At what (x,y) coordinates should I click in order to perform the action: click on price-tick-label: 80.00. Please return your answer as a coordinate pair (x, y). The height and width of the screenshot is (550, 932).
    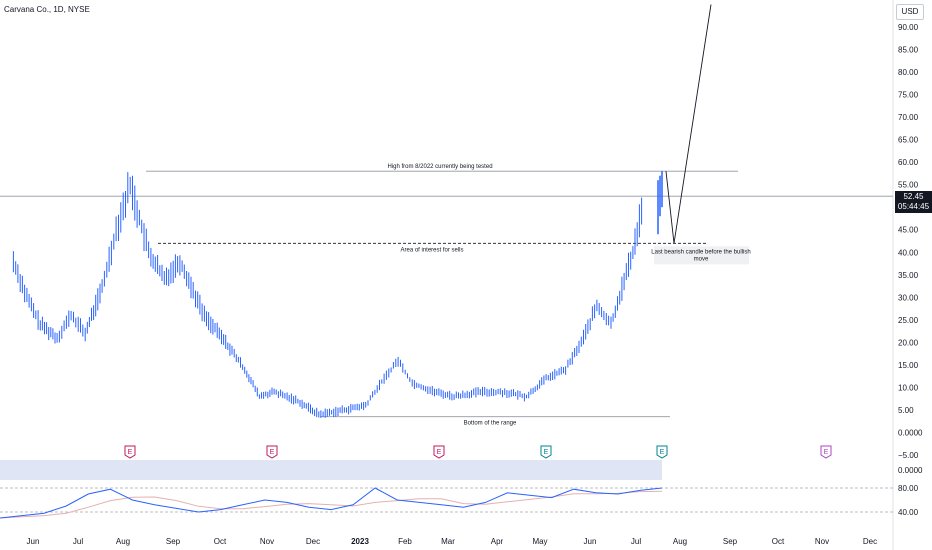
    Looking at the image, I should click on (908, 72).